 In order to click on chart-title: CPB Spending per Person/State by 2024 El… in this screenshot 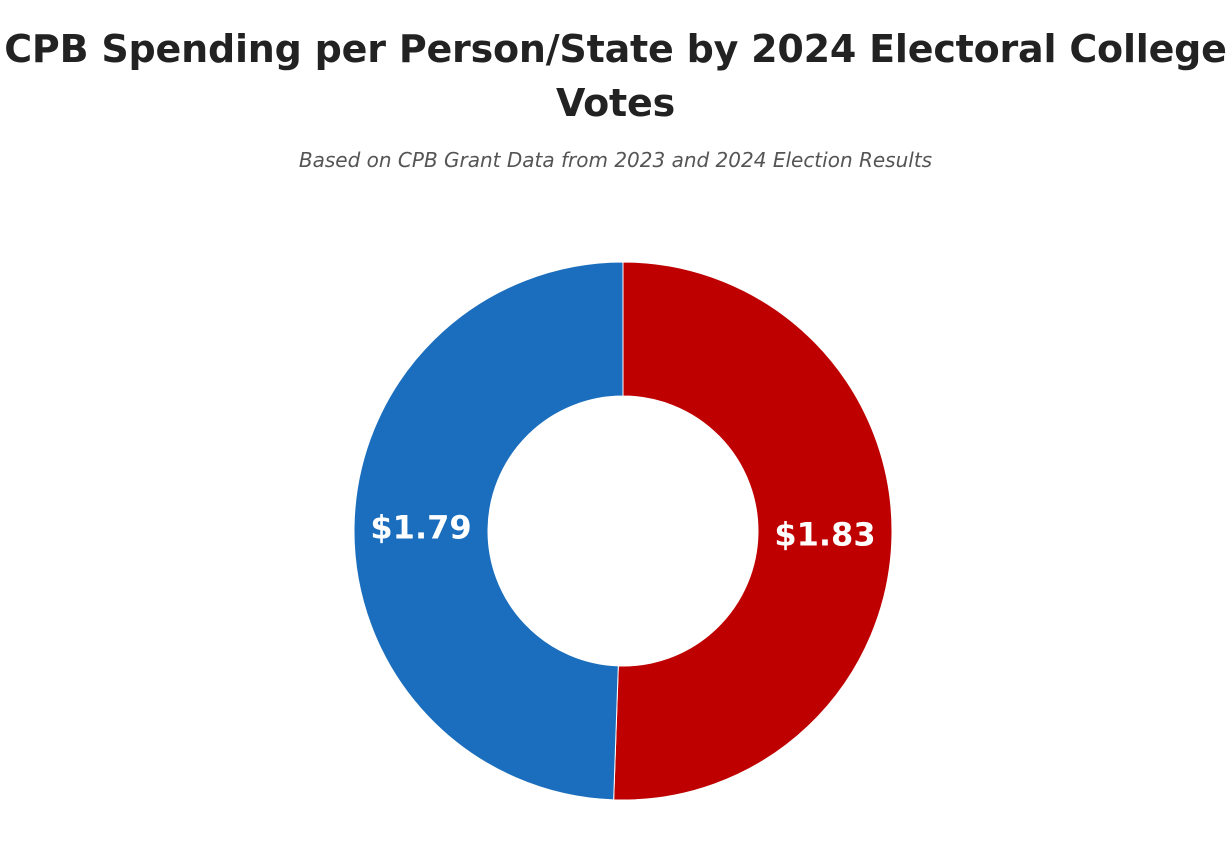, I will do `click(615, 76)`.